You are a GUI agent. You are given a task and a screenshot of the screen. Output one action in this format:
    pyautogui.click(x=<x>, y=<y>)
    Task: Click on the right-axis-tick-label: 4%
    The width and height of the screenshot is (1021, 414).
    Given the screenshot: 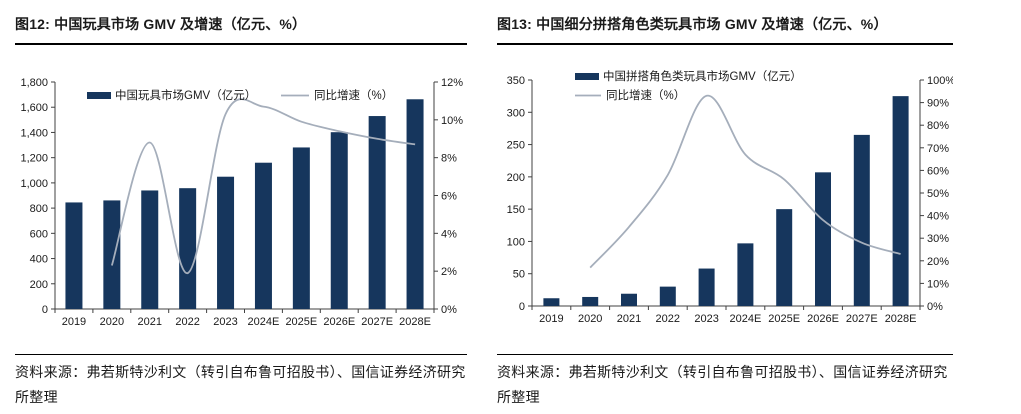 What is the action you would take?
    pyautogui.click(x=449, y=234)
    